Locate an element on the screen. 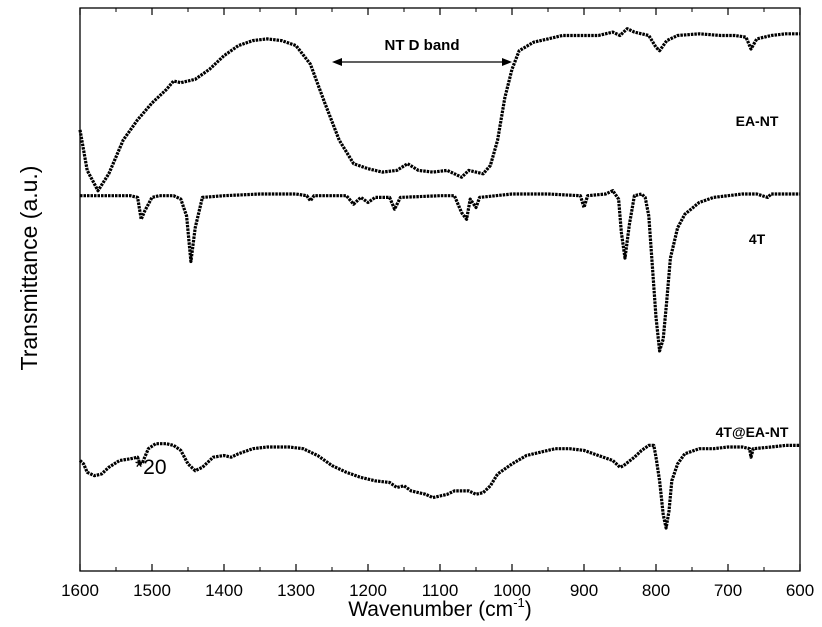  x-tick-label: 700 is located at coordinates (728, 590).